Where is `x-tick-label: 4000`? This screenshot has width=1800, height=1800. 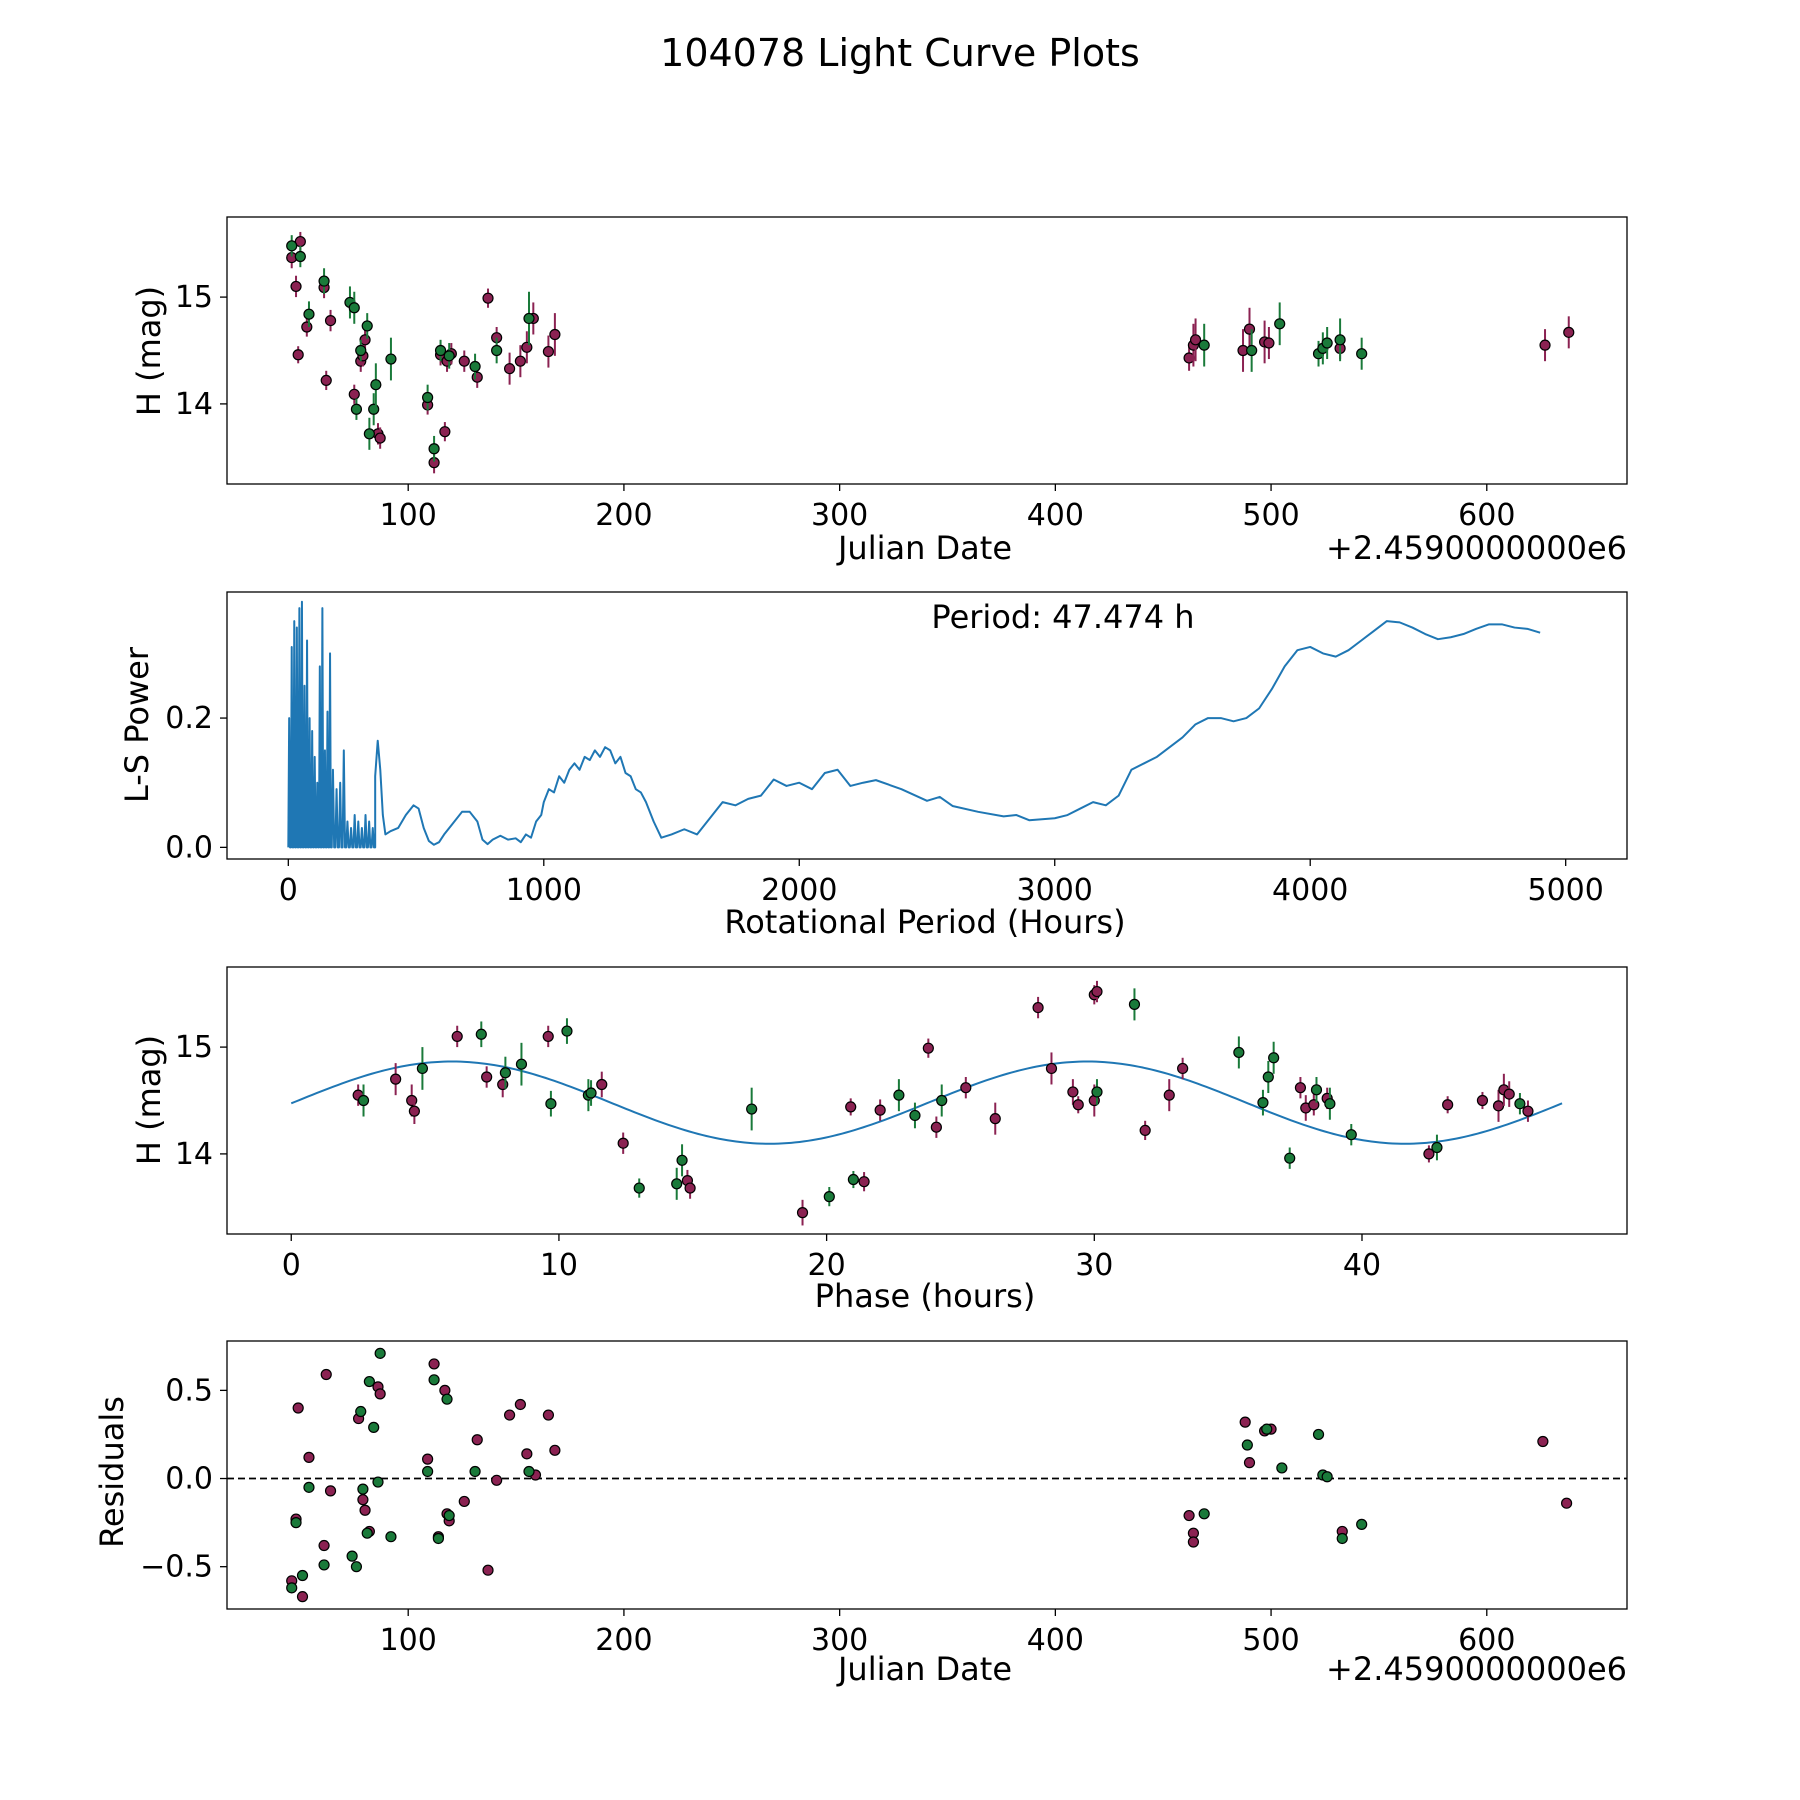
x-tick-label: 4000 is located at coordinates (1310, 890).